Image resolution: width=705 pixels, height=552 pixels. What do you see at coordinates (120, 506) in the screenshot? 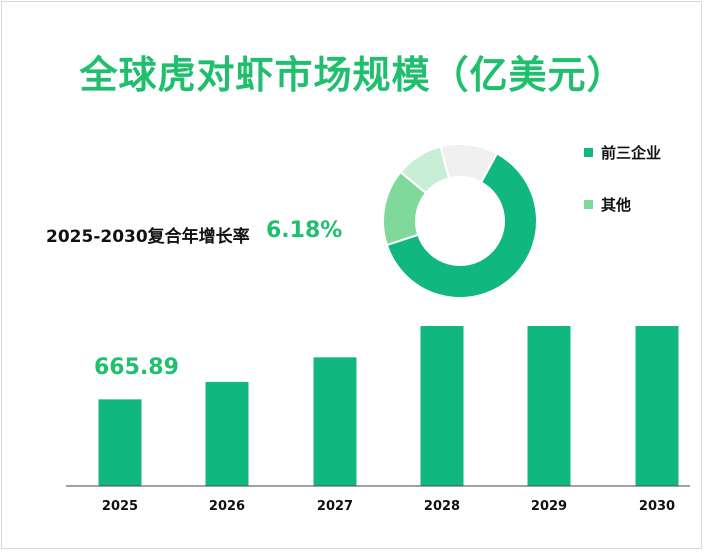
I see `x-tick-2025: 2025` at bounding box center [120, 506].